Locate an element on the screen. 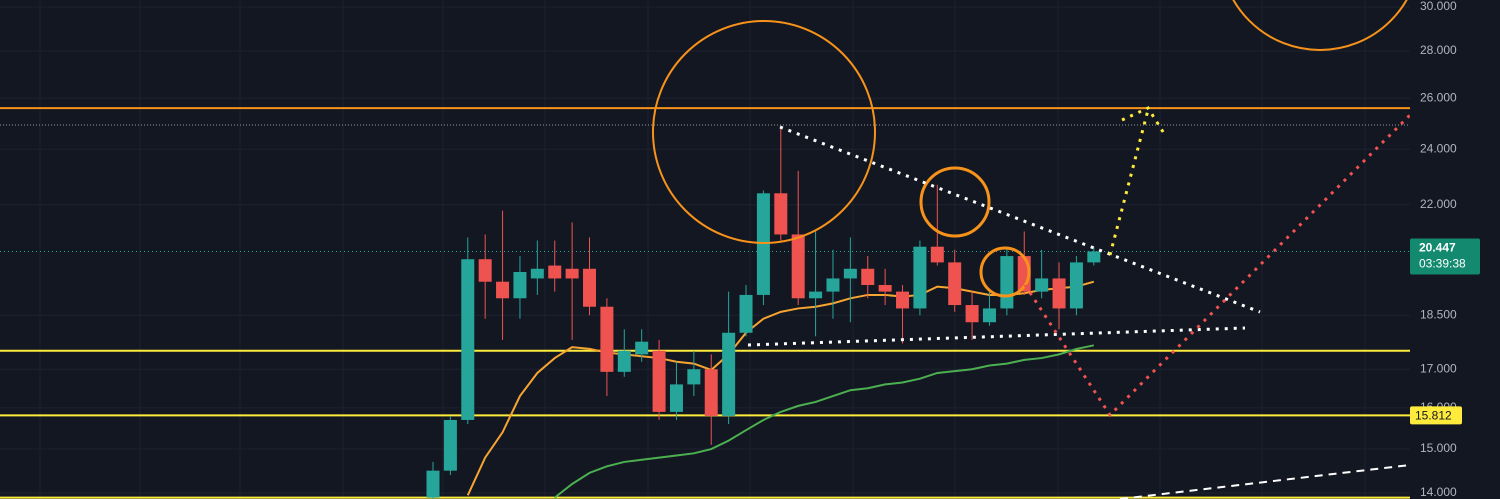  y-tick-label: 17.000 is located at coordinates (1438, 368).